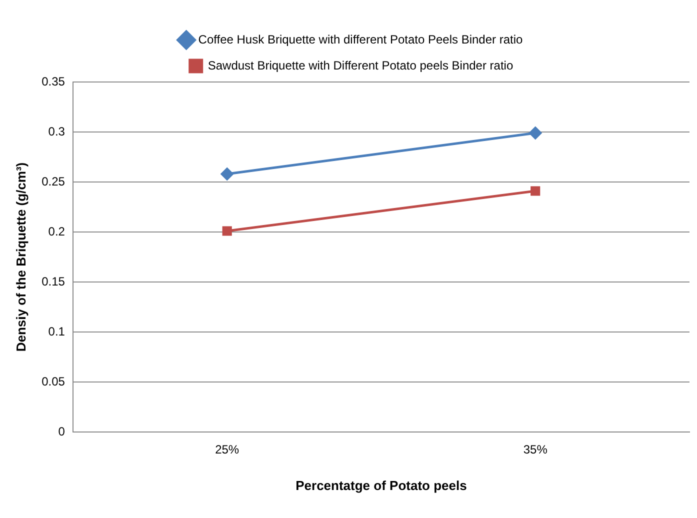 This screenshot has width=697, height=518. I want to click on y-tick-label: 0.35, so click(54, 81).